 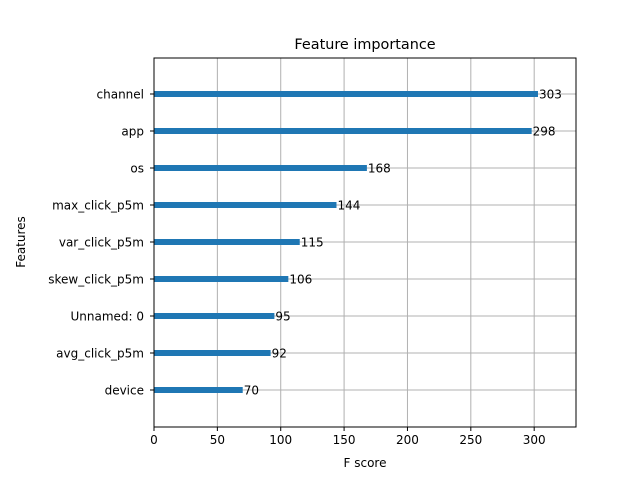 What do you see at coordinates (300, 280) in the screenshot?
I see `bar-value-label: 106` at bounding box center [300, 280].